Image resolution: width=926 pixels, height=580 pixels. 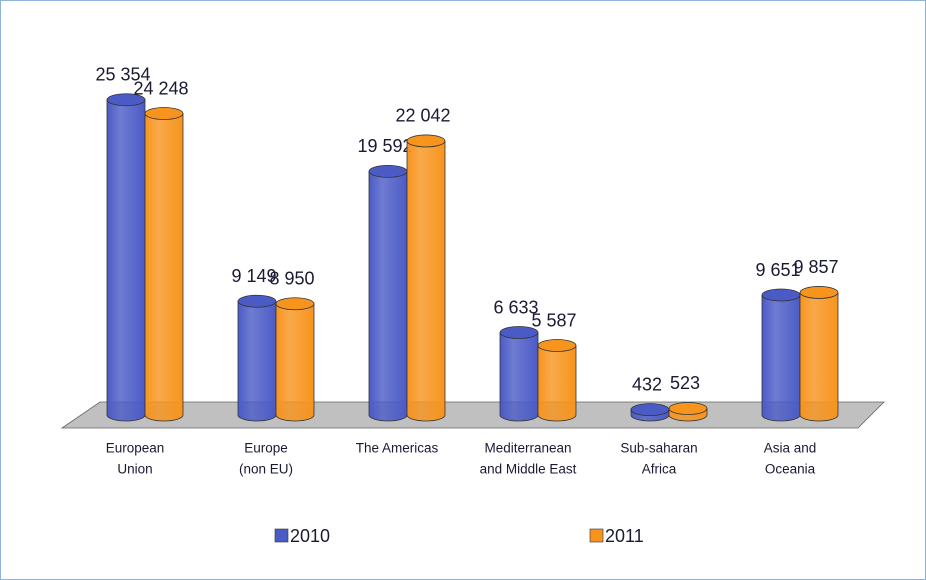 What do you see at coordinates (291, 278) in the screenshot?
I see `value-label: 8 950` at bounding box center [291, 278].